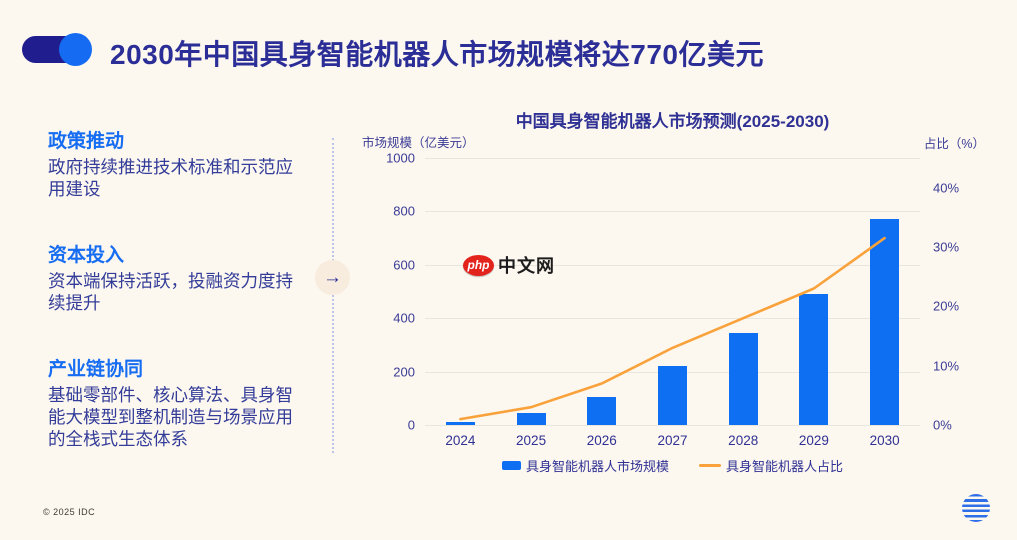  What do you see at coordinates (814, 359) in the screenshot?
I see `bar-2029` at bounding box center [814, 359].